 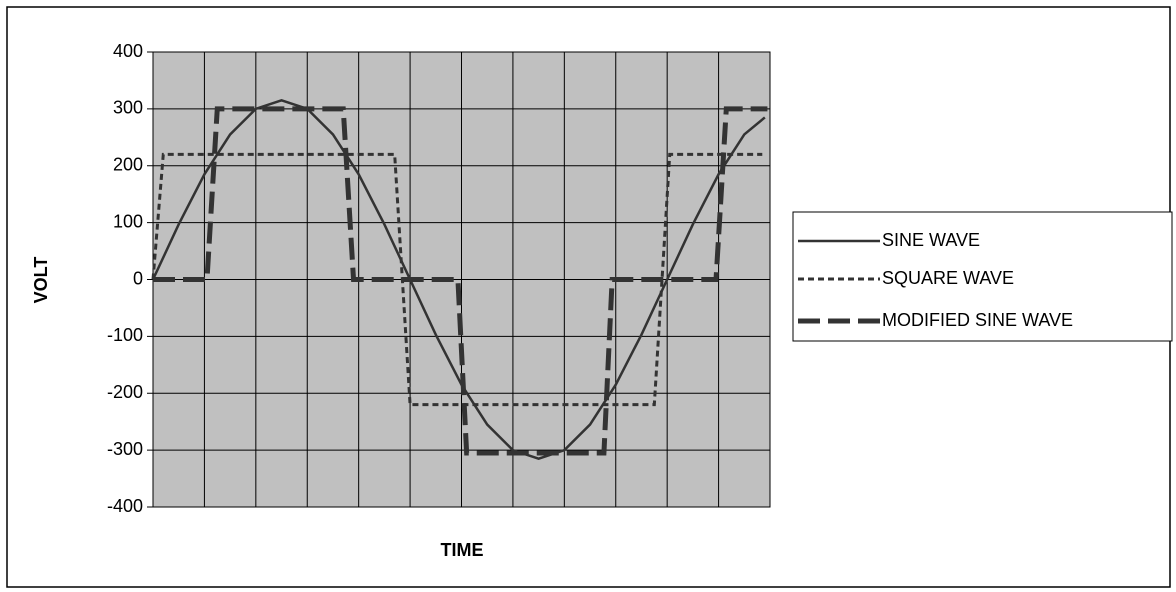 I want to click on y-tick-label: -200, so click(x=125, y=392).